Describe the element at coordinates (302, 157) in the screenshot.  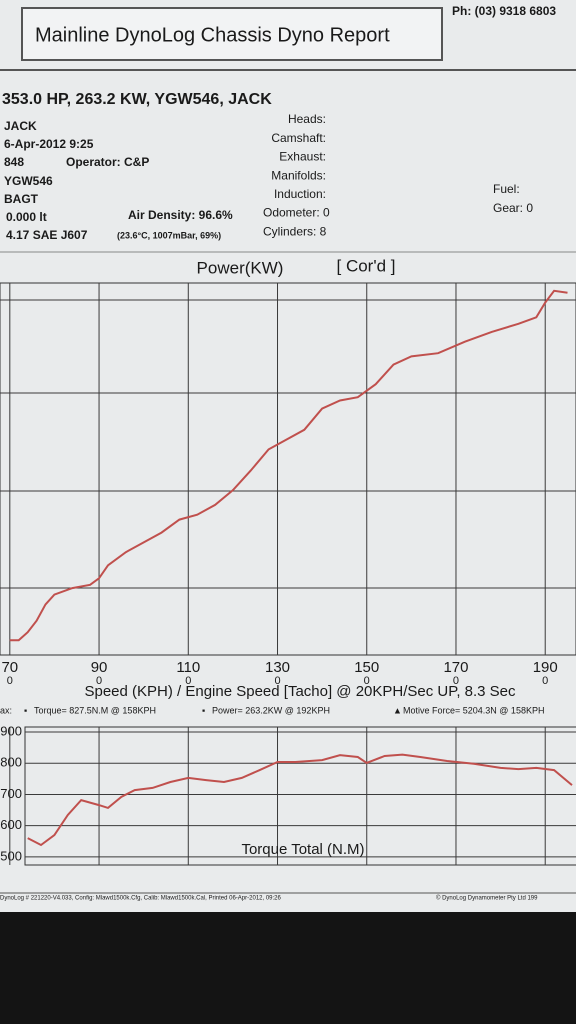
I see `info-middle: Exhaust:` at that location.